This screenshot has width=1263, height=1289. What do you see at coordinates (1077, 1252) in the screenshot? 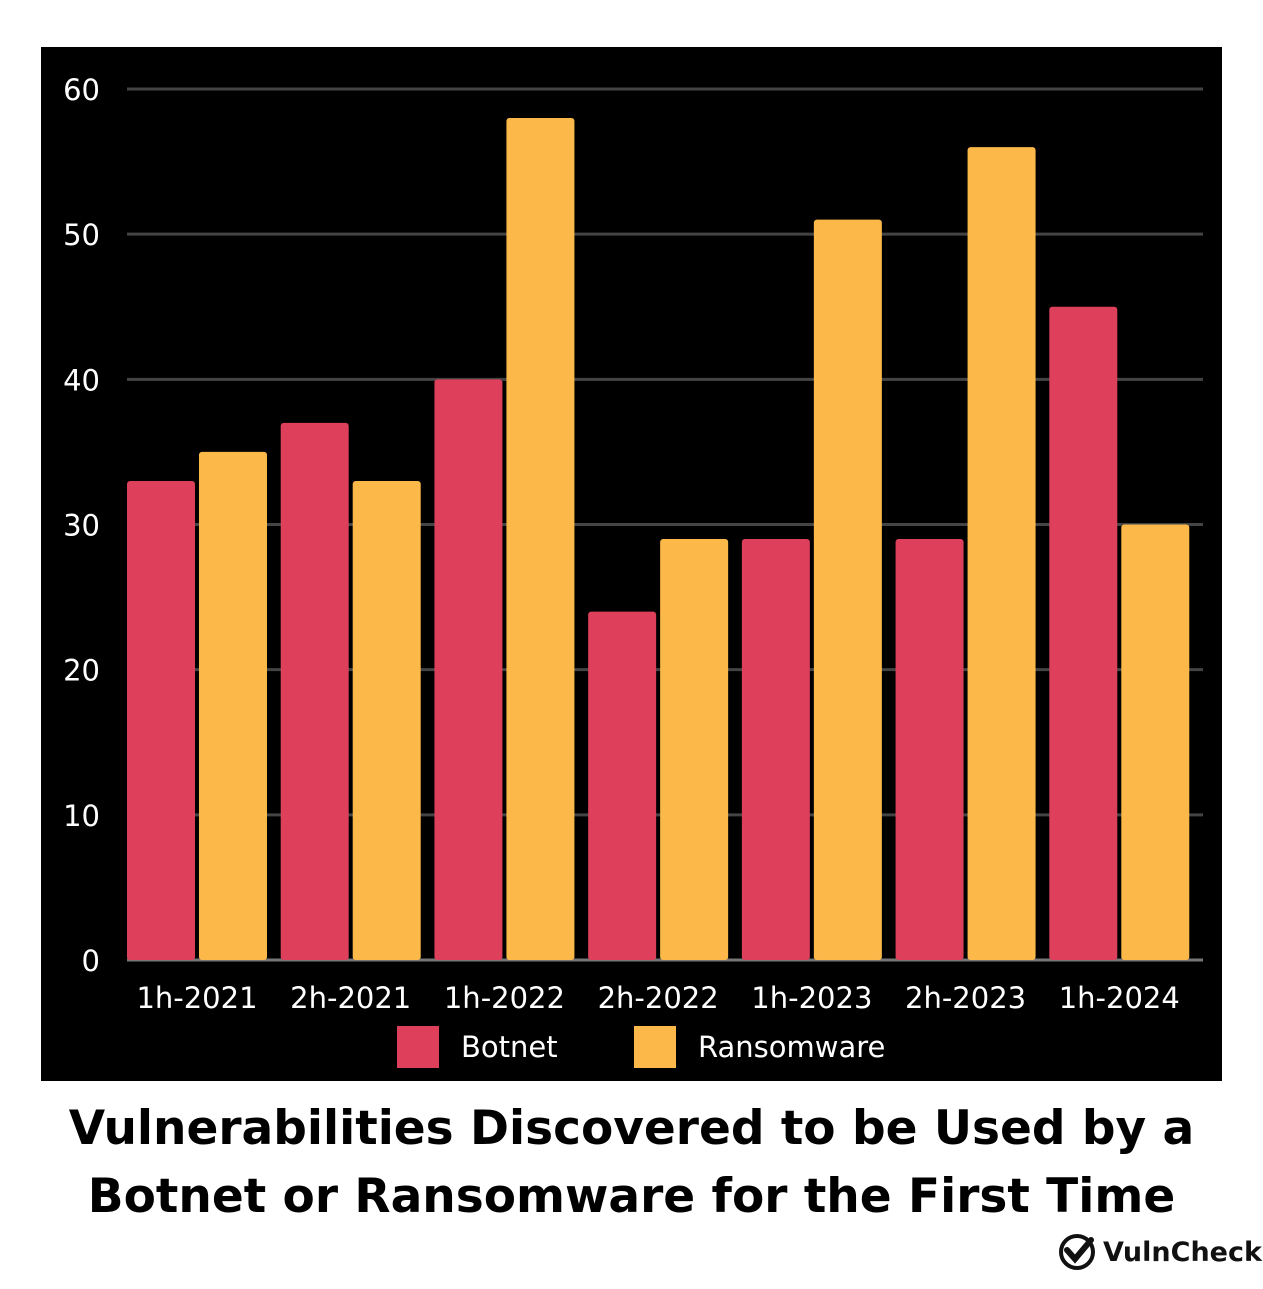
I see `check-shield-icon` at bounding box center [1077, 1252].